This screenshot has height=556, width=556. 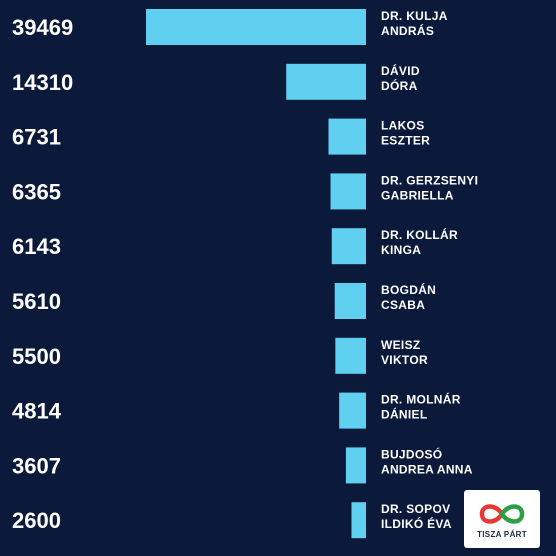 What do you see at coordinates (408, 297) in the screenshot?
I see `category-label: BOGDÁN CSABA` at bounding box center [408, 297].